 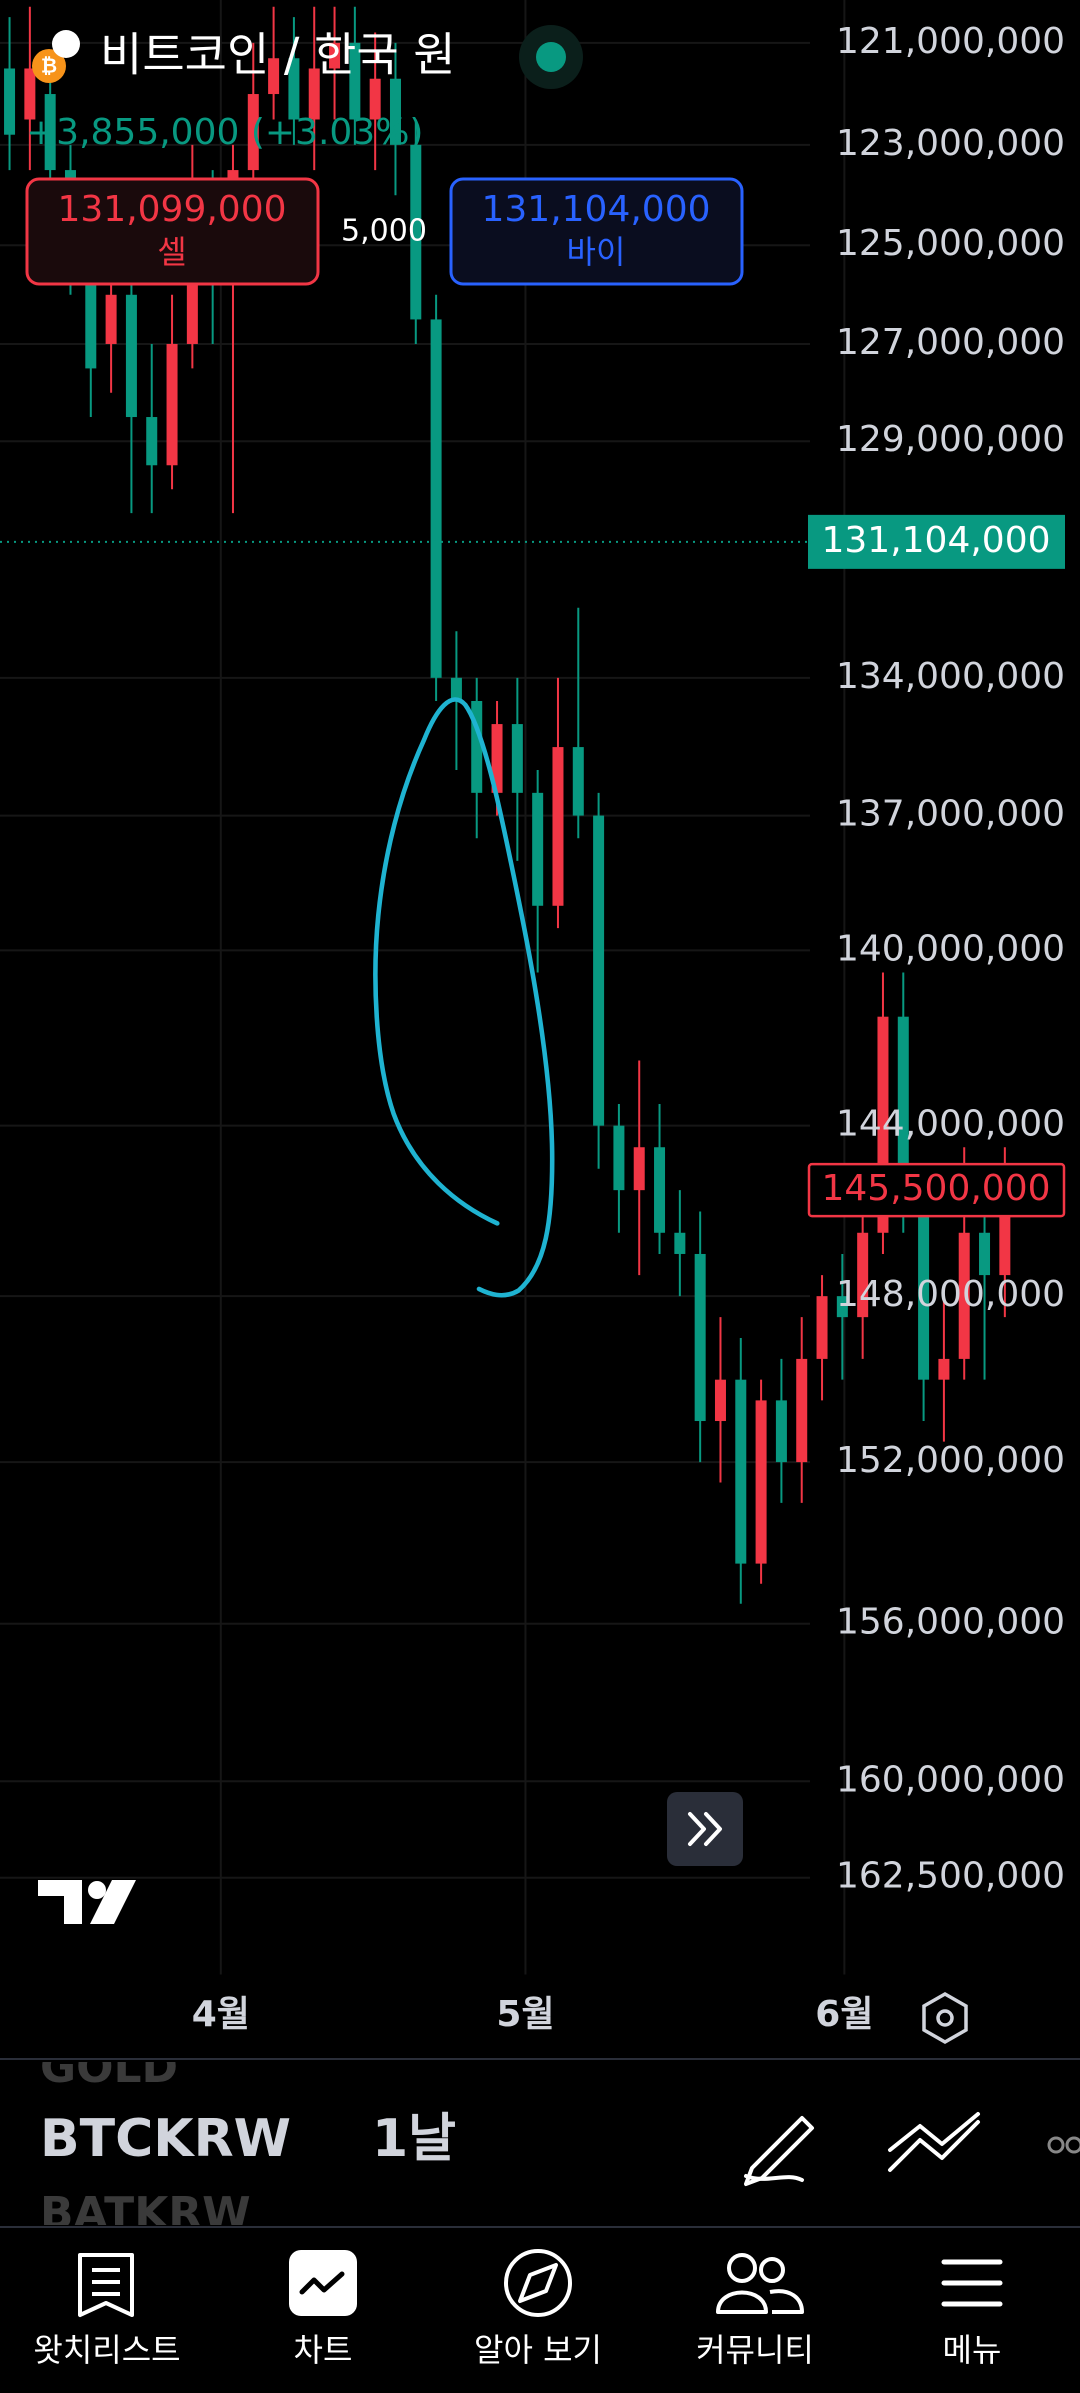 I want to click on sell-label: 셀, so click(x=171, y=252).